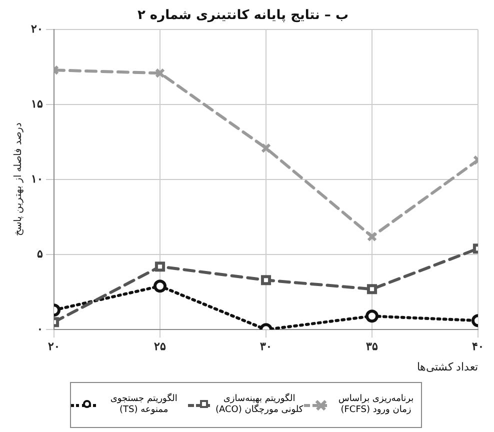 This screenshot has height=432, width=494. Describe the element at coordinates (54, 347) in the screenshot. I see `x-tick-label: ۲۰` at that location.